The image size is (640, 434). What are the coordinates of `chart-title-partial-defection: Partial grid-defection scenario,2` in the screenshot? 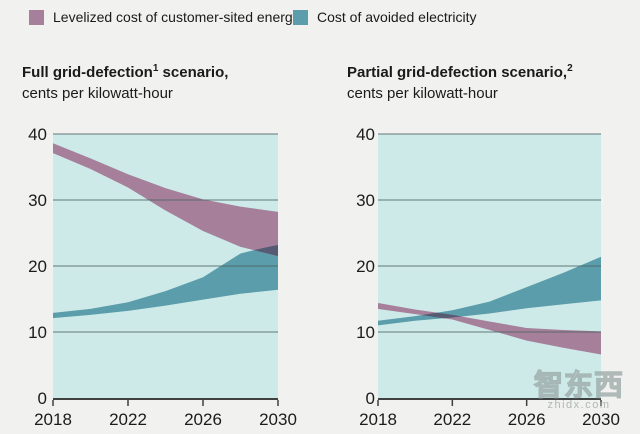 It's located at (493, 70).